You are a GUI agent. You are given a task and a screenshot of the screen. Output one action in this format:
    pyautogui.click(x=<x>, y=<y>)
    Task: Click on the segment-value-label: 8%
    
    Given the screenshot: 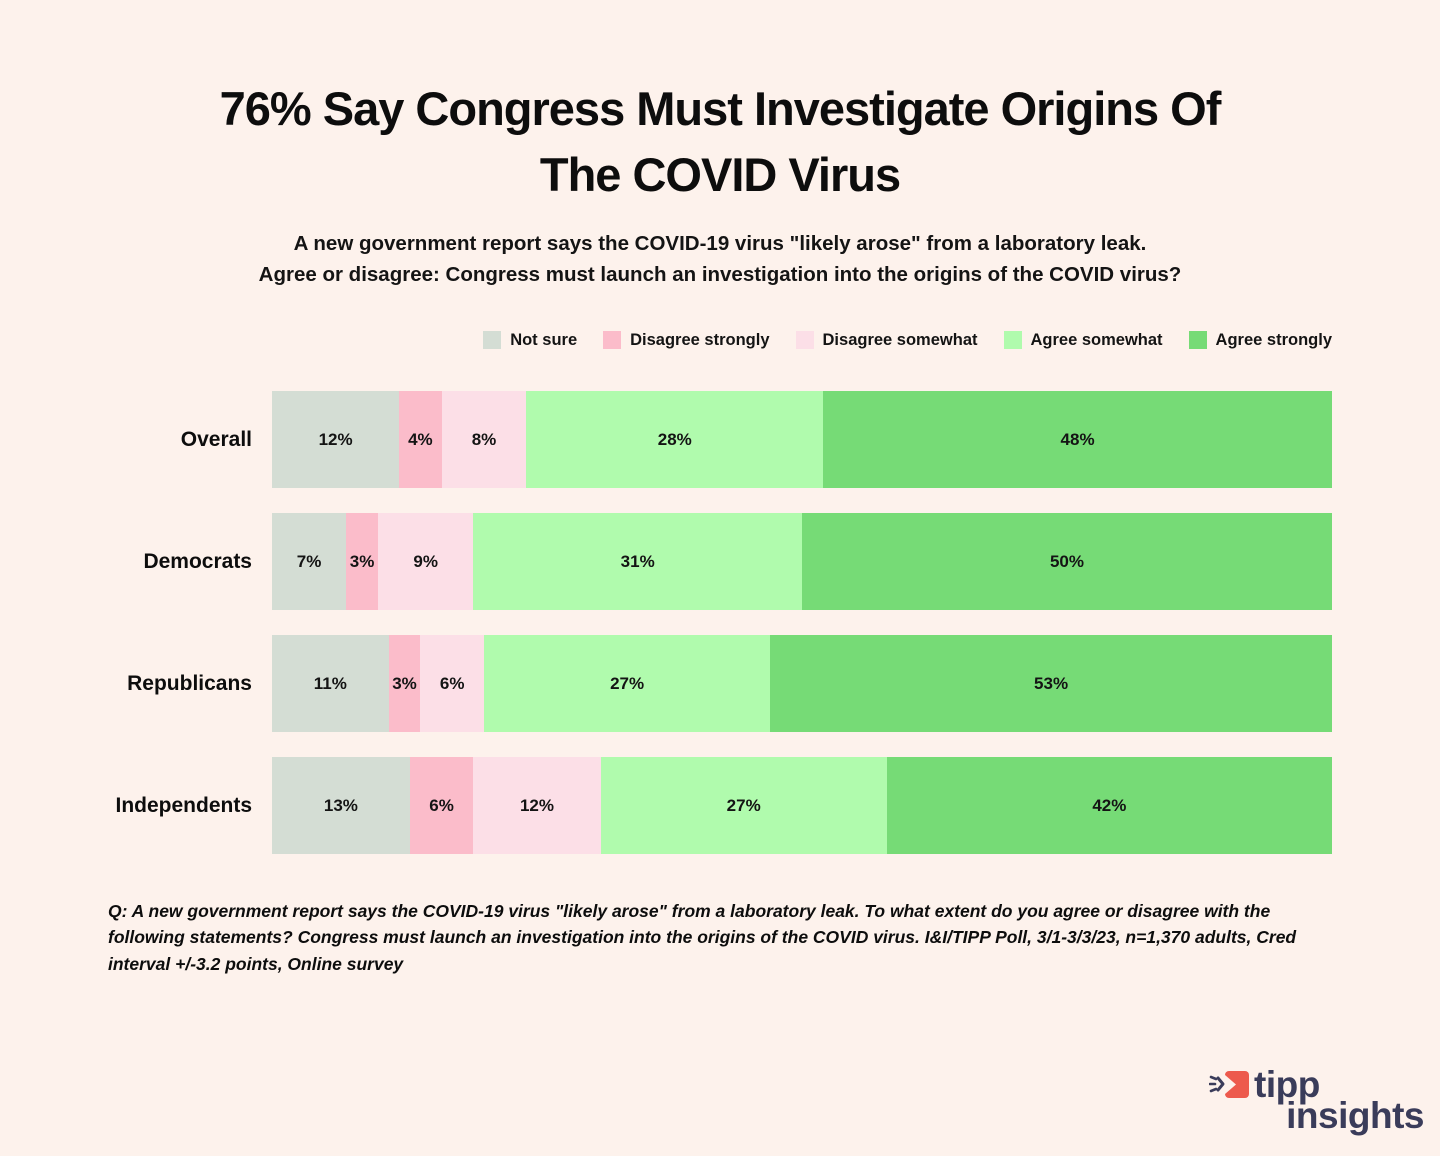 What is the action you would take?
    pyautogui.click(x=484, y=439)
    